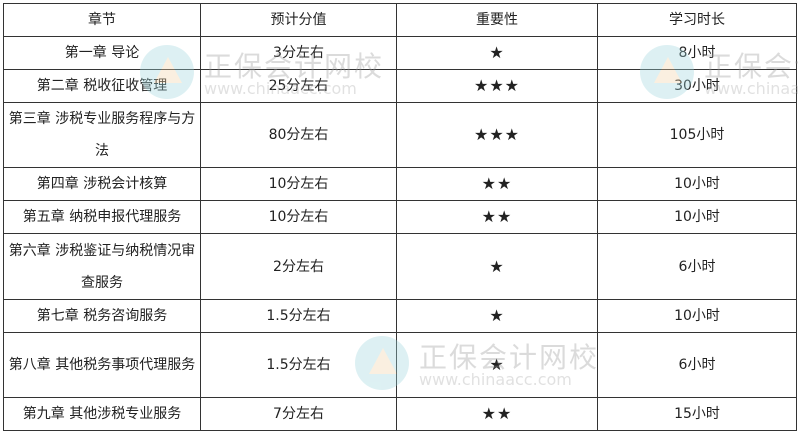  Describe the element at coordinates (102, 266) in the screenshot. I see `chapter-cell: 第六章 涉税鉴证与纳税情况审查服务` at that location.